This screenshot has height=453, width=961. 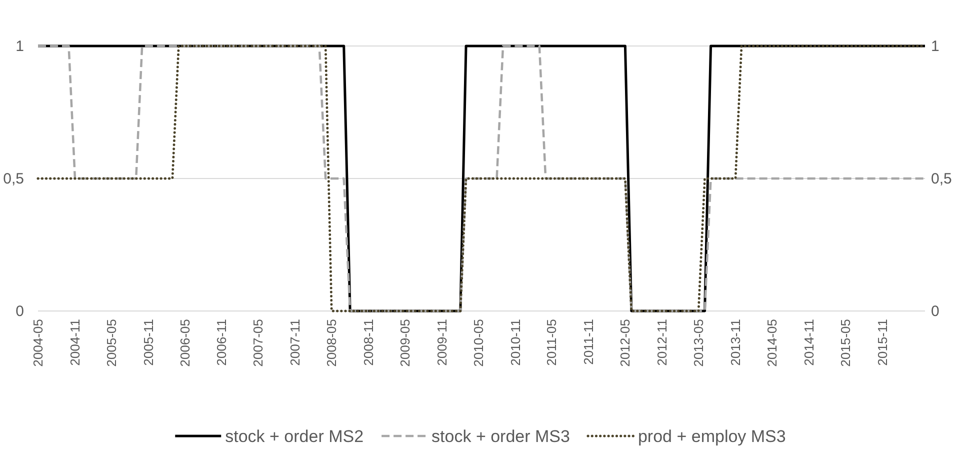 What do you see at coordinates (295, 342) in the screenshot?
I see `x-tick-label: 2007-11` at bounding box center [295, 342].